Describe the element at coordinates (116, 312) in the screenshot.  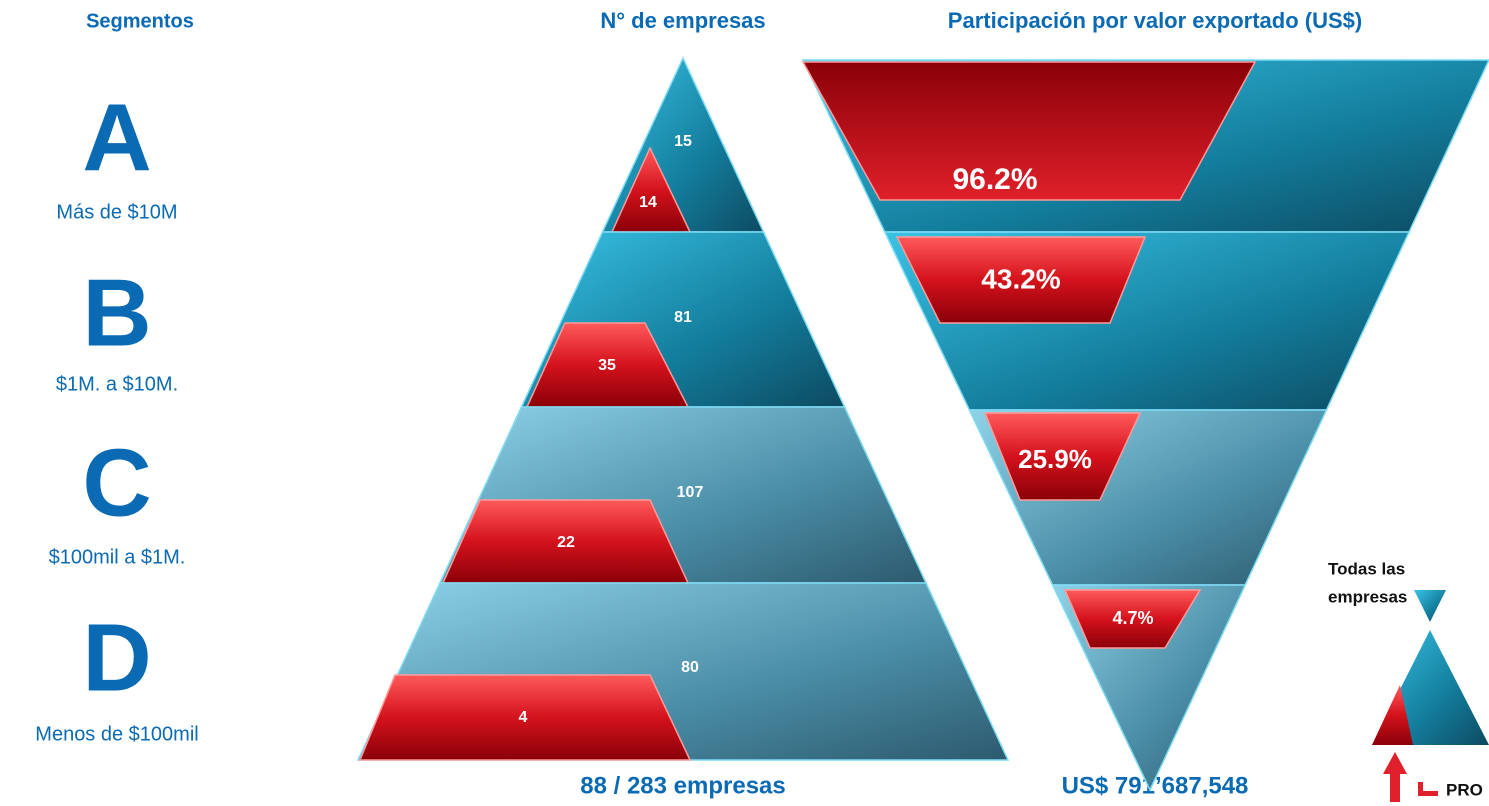
I see `segment-letter: B` at that location.